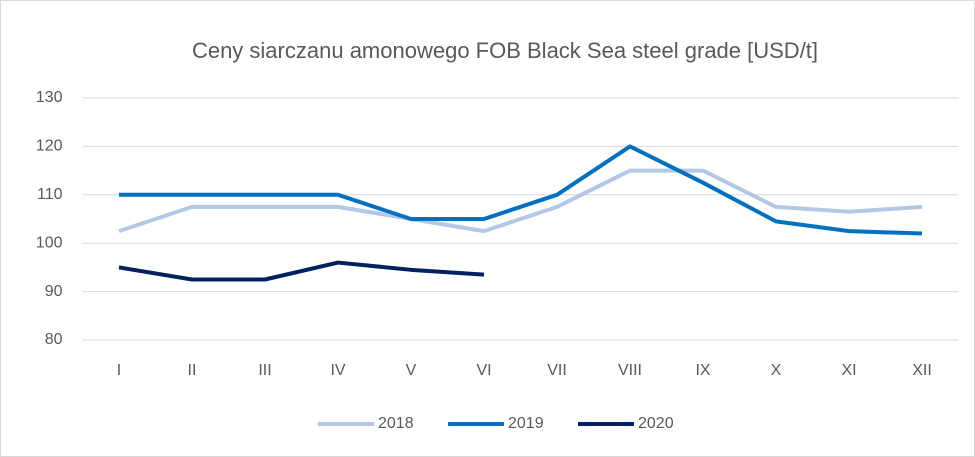 This screenshot has height=457, width=975. I want to click on y-tick-label: 80, so click(54, 339).